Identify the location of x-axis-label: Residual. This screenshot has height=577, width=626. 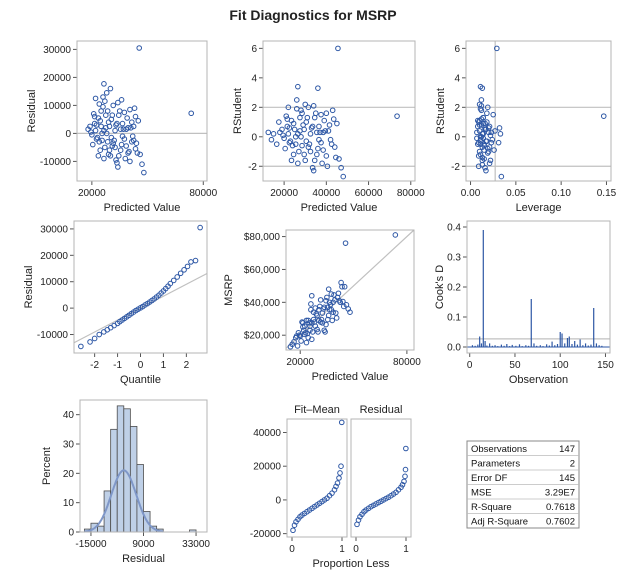
(143, 559).